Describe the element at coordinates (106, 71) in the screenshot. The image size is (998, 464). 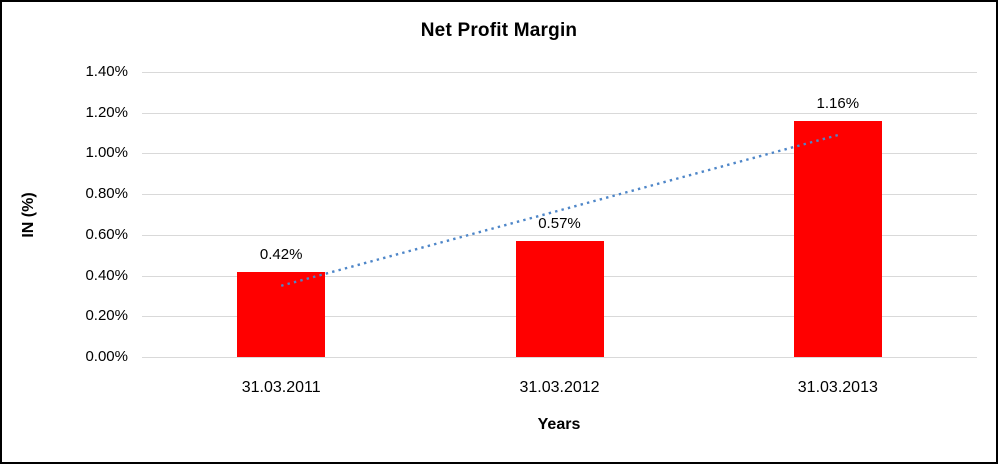
I see `y-tick-label: 1.40%` at that location.